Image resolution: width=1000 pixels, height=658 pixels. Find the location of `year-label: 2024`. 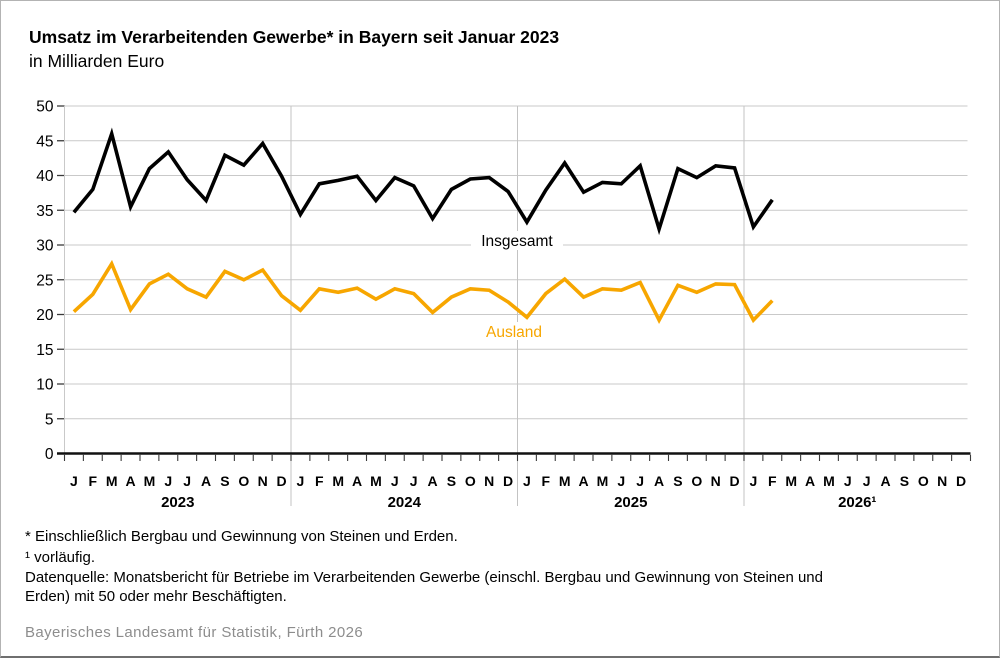

year-label: 2024 is located at coordinates (405, 502).